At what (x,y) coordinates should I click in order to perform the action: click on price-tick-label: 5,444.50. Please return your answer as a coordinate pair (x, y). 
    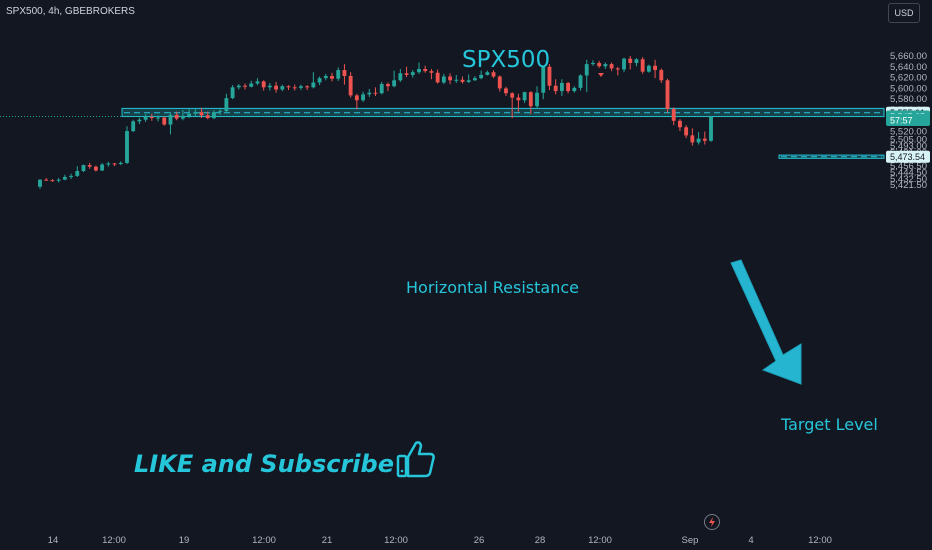
    Looking at the image, I should click on (908, 172).